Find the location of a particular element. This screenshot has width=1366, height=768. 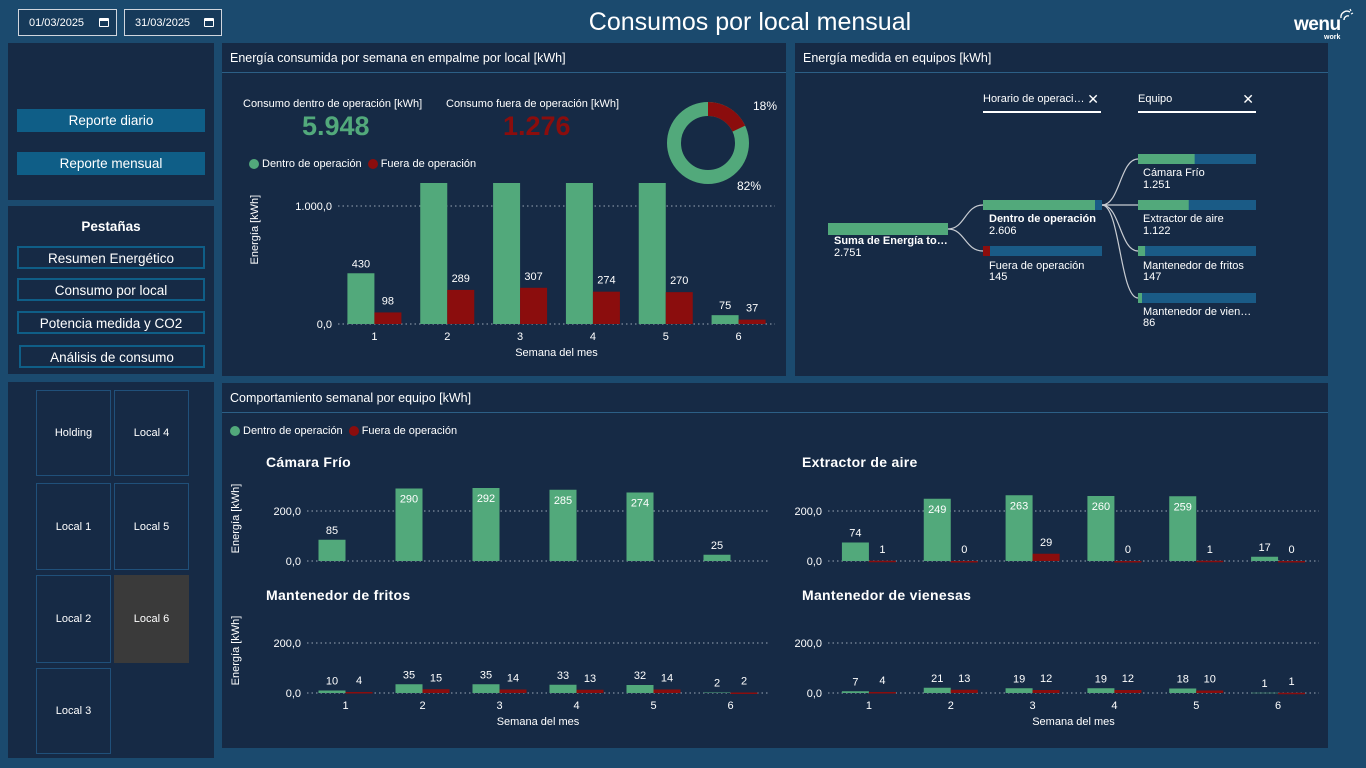

monthly-report-button: Reporte mensual is located at coordinates (111, 163).